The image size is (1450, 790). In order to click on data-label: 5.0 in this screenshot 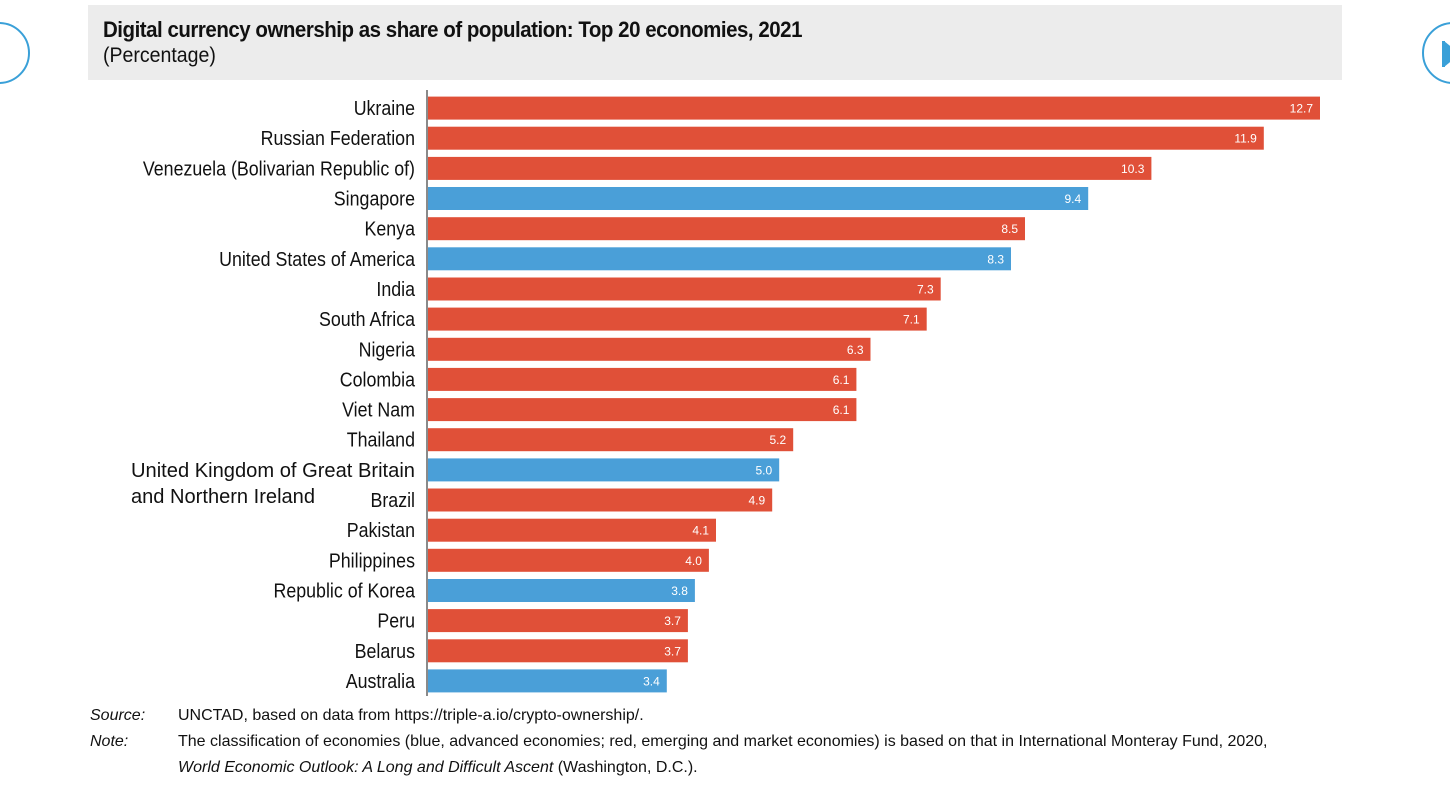, I will do `click(764, 470)`.